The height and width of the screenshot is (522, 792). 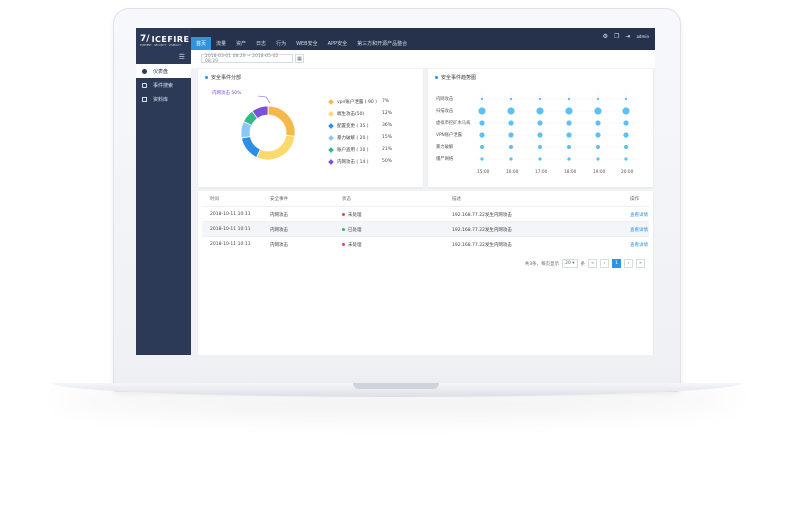 I want to click on sidebar-item-label: 仪表盘, so click(x=161, y=71).